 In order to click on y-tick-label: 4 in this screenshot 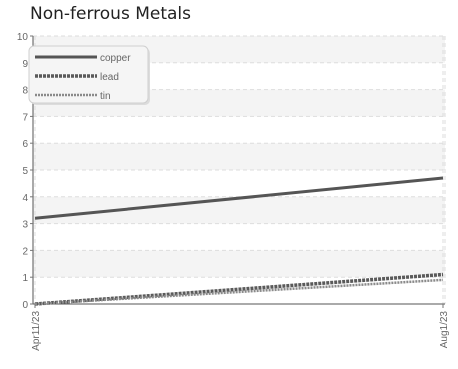, I will do `click(25, 198)`.